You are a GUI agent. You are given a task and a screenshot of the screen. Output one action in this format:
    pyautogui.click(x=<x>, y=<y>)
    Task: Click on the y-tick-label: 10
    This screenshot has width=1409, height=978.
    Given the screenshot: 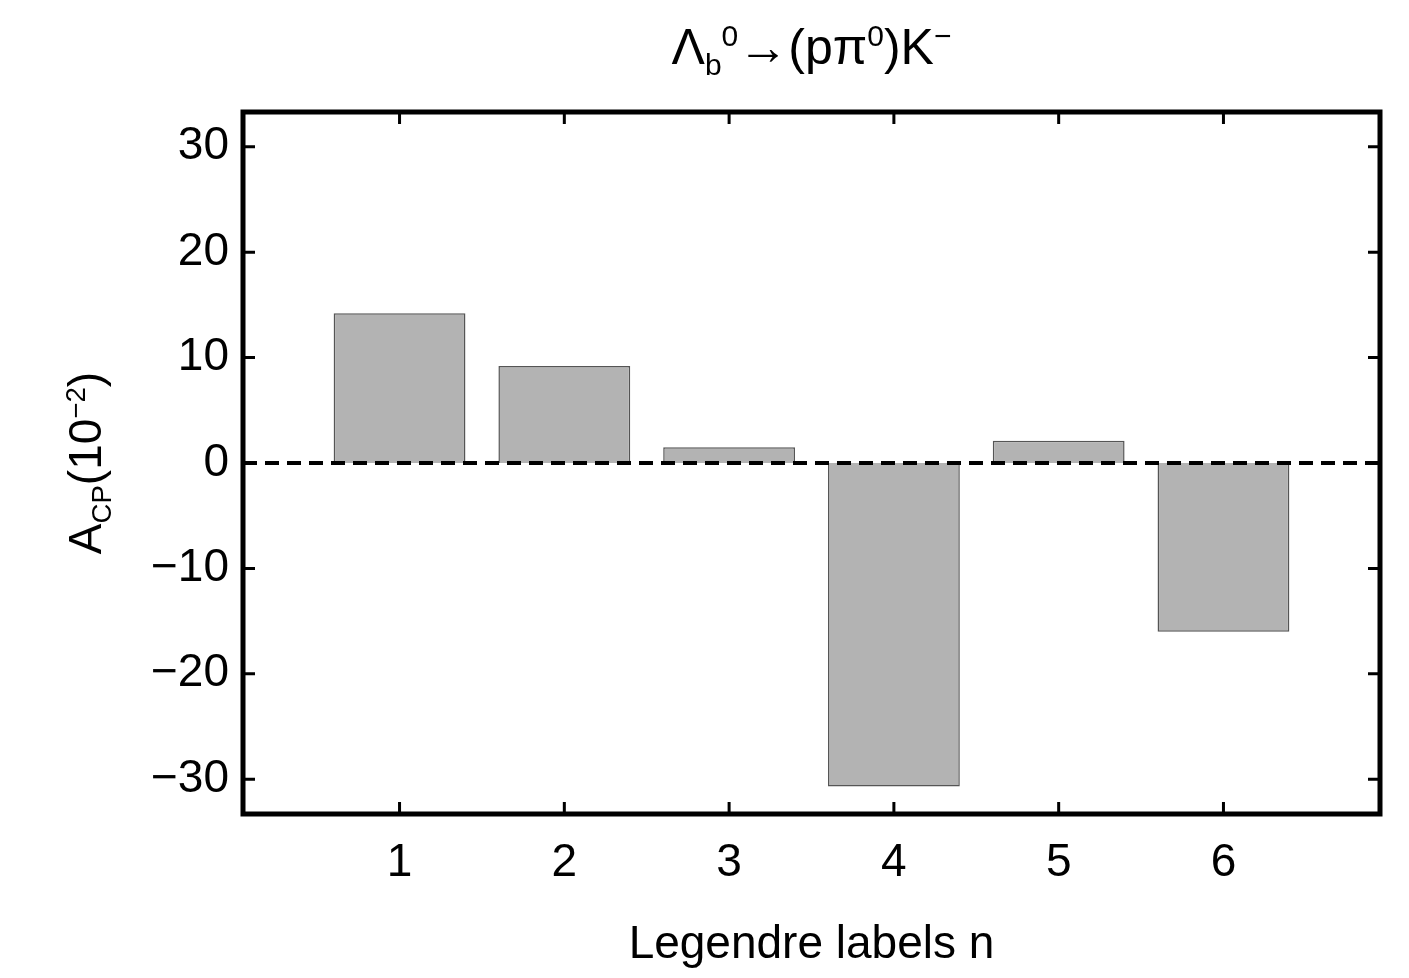 What is the action you would take?
    pyautogui.click(x=203, y=354)
    